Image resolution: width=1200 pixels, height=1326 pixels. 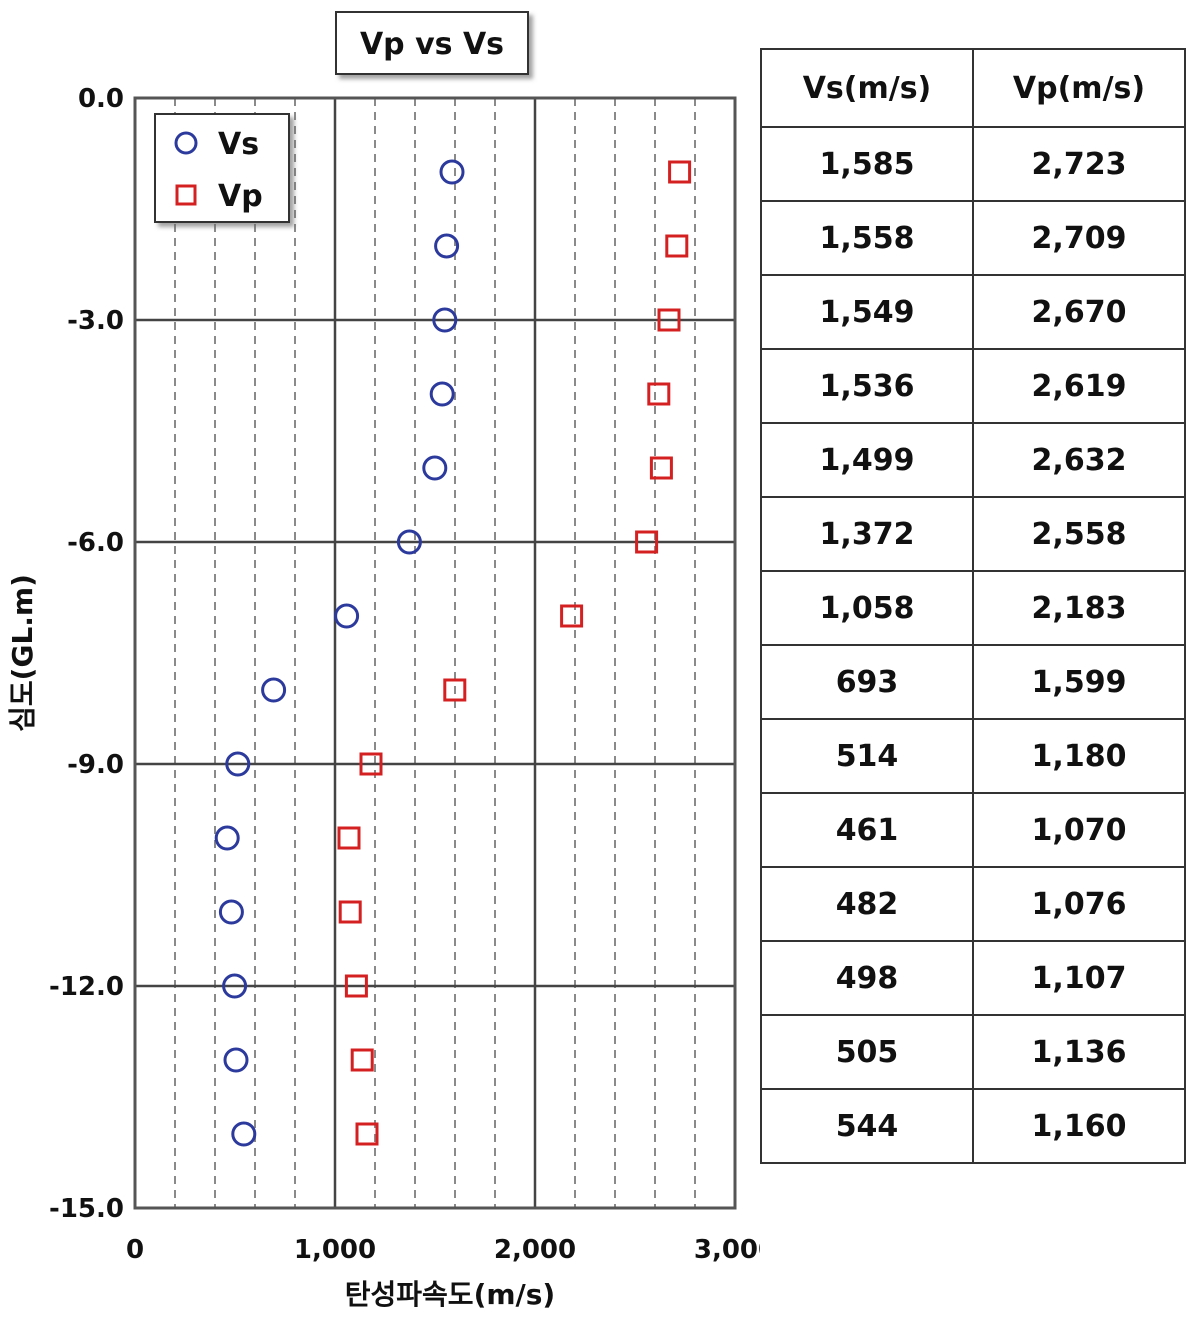 What do you see at coordinates (22, 653) in the screenshot?
I see `y-axis-label: 심도(GL.m)` at bounding box center [22, 653].